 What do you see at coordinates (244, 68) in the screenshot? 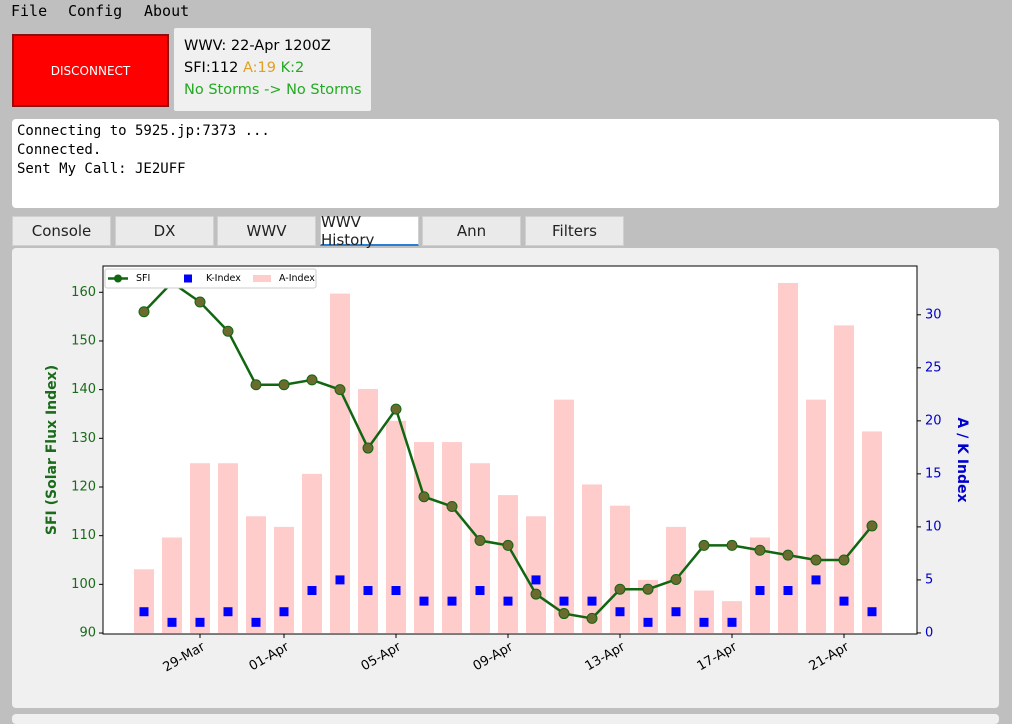
I see `wwv-indices: SFI:112 A:19 K:2` at bounding box center [244, 68].